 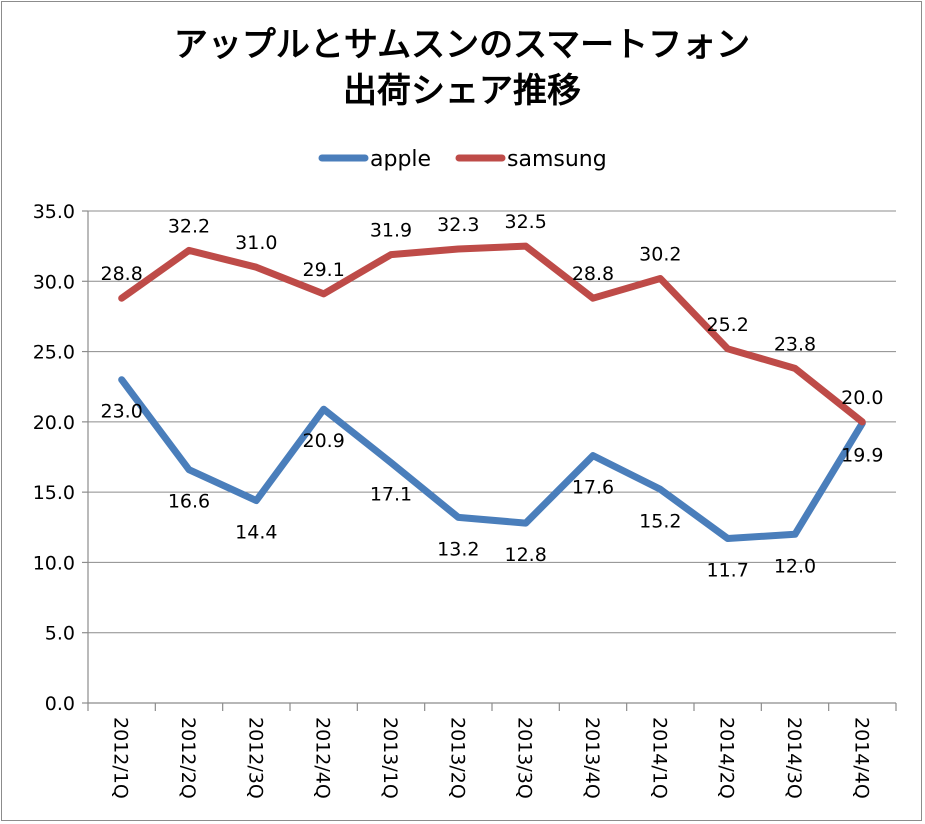 I want to click on data-label-apple: 19.9, so click(x=862, y=455).